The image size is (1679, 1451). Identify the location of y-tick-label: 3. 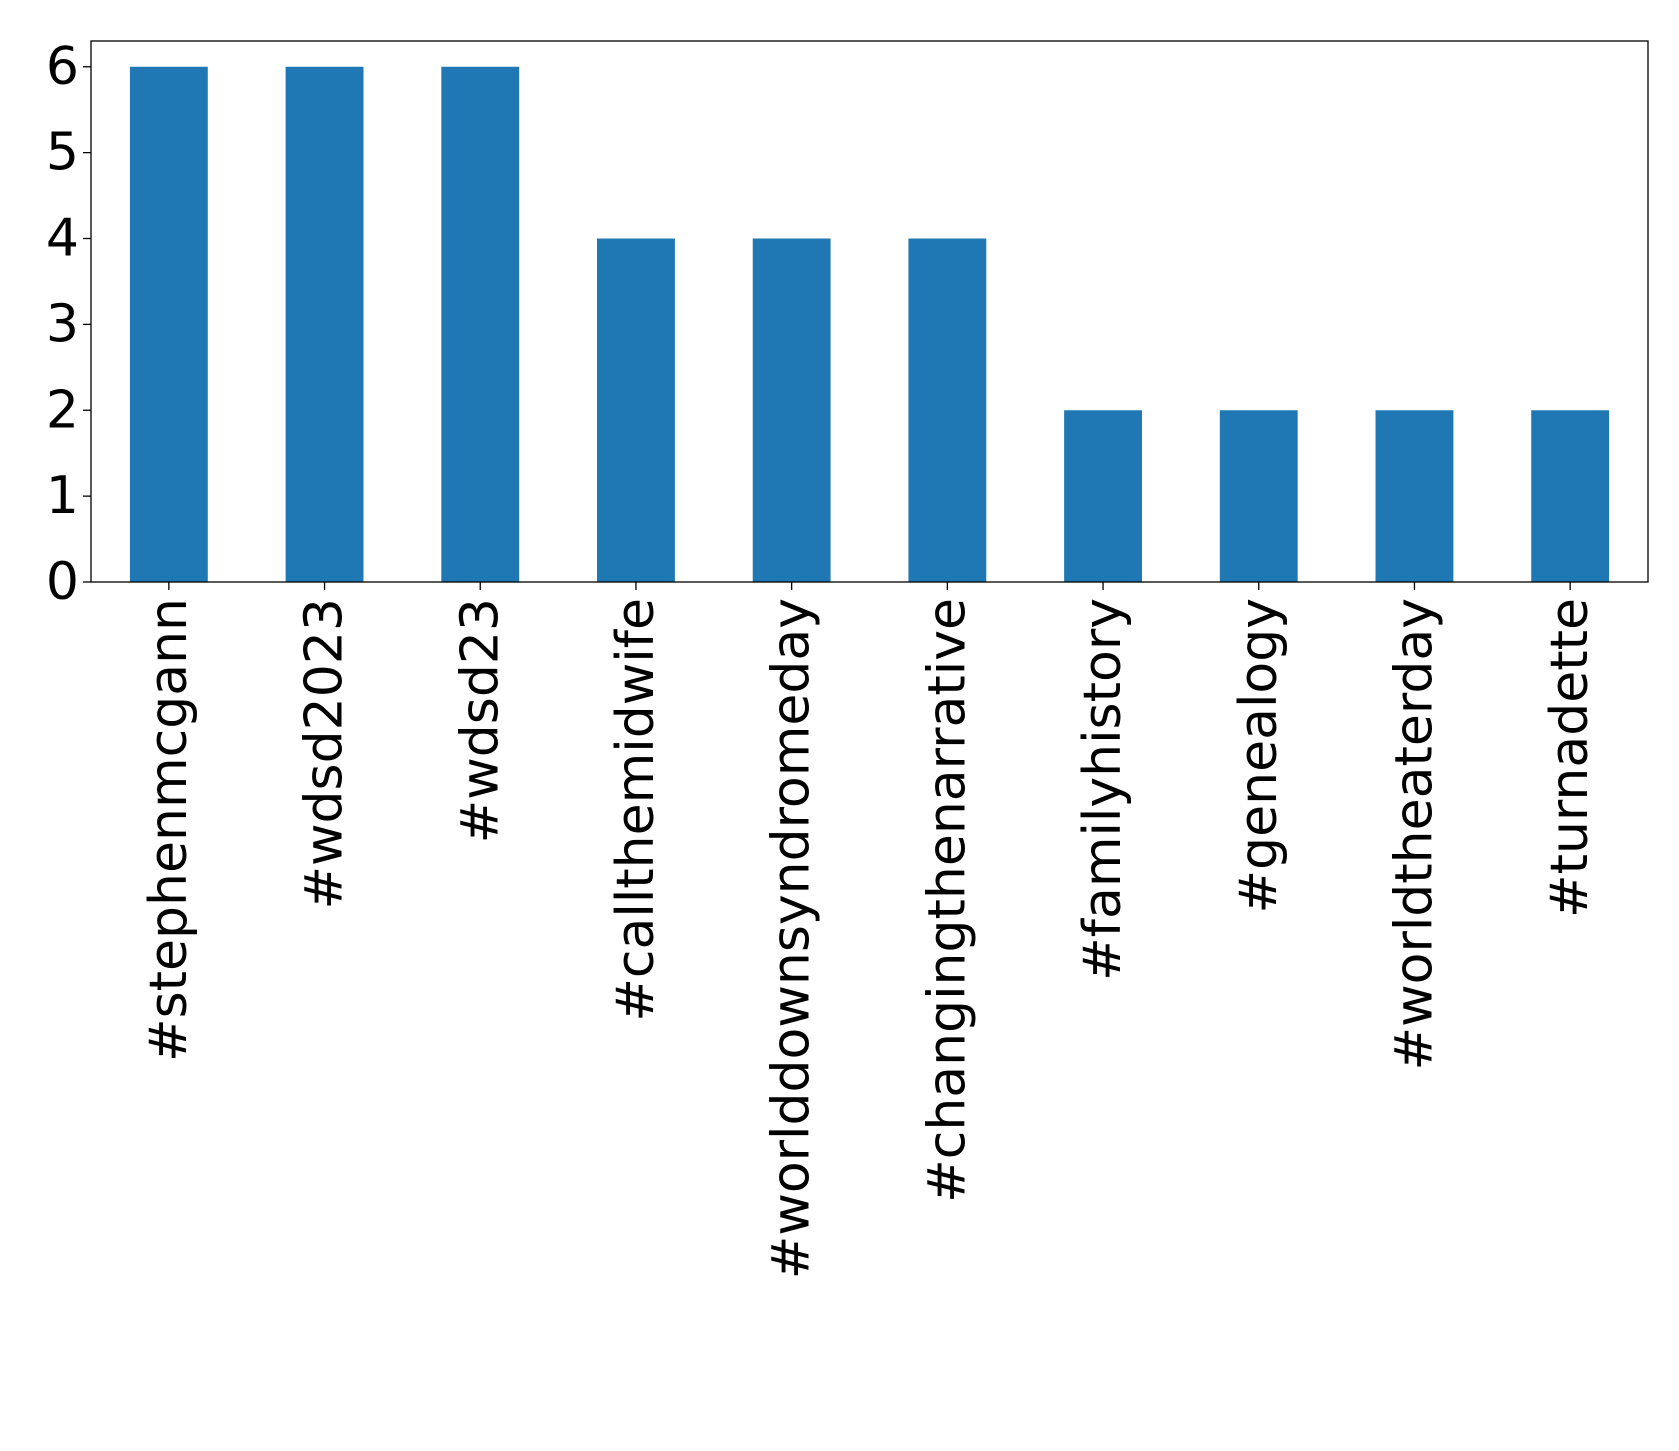
(62, 324).